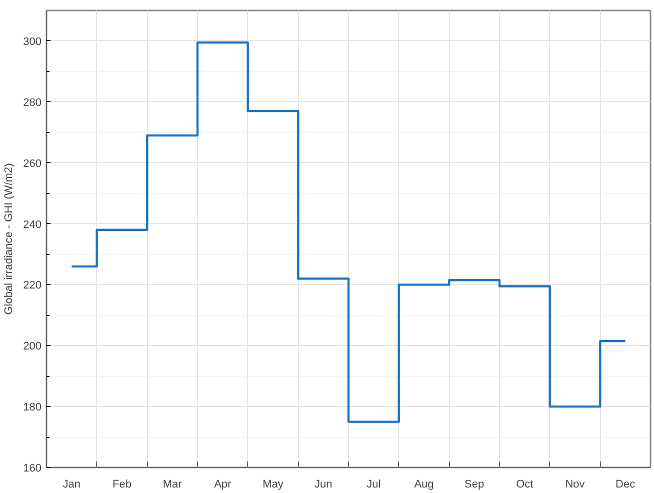  Describe the element at coordinates (424, 484) in the screenshot. I see `x-tick-label: Aug` at that location.